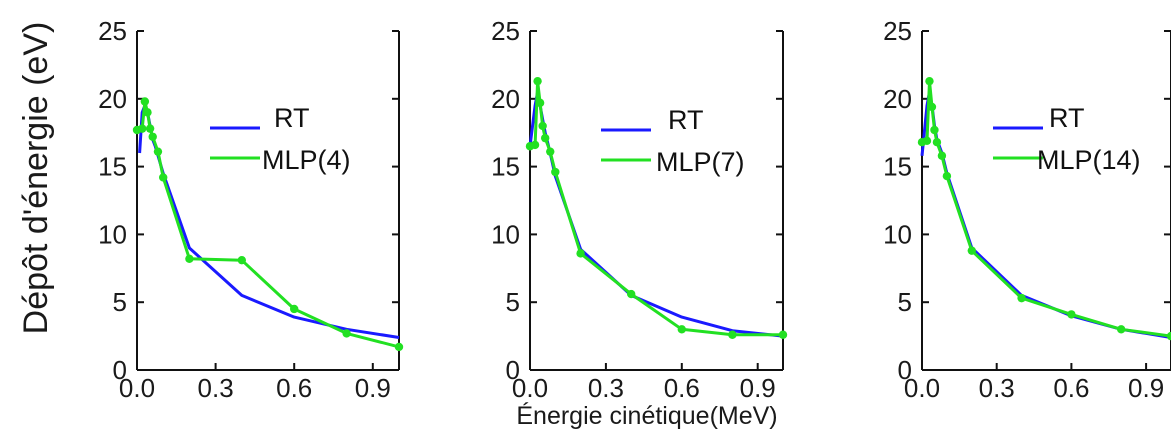  What do you see at coordinates (306, 160) in the screenshot?
I see `legend-label: MLP(4)` at bounding box center [306, 160].